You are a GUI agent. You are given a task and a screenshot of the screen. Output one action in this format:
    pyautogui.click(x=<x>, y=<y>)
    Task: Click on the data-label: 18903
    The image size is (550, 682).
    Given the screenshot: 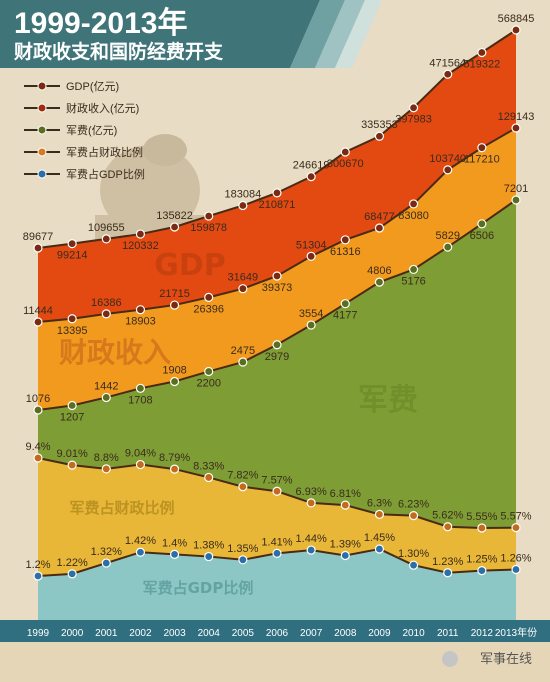 What is the action you would take?
    pyautogui.click(x=140, y=322)
    